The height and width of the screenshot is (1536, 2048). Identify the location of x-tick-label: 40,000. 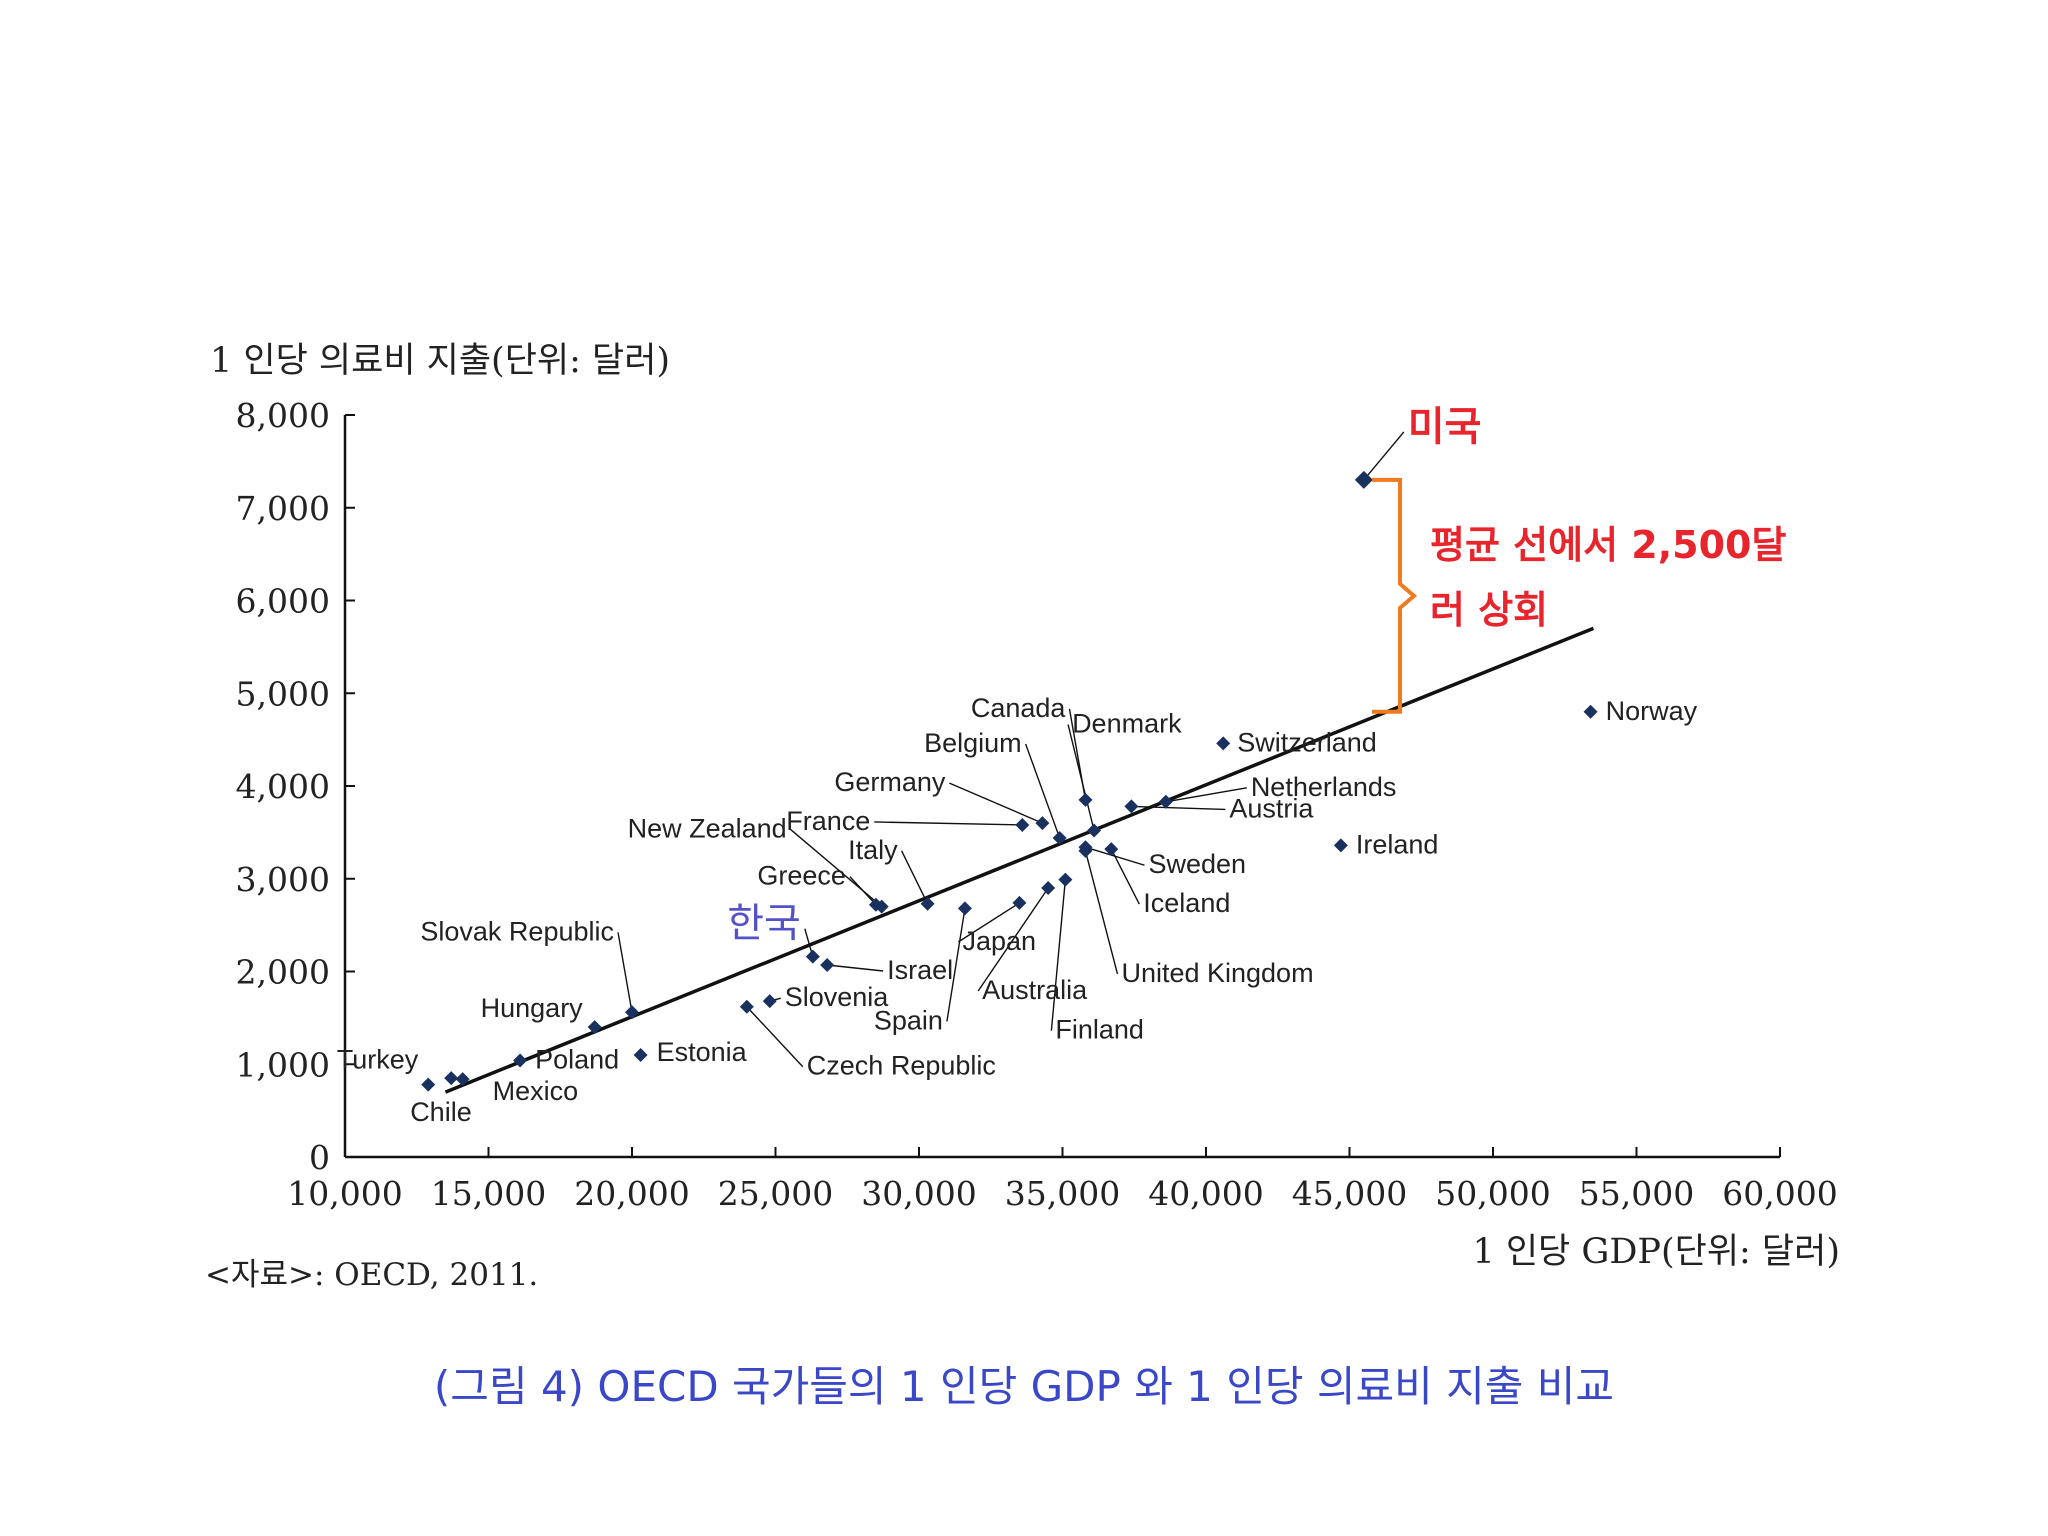
(1205, 1193).